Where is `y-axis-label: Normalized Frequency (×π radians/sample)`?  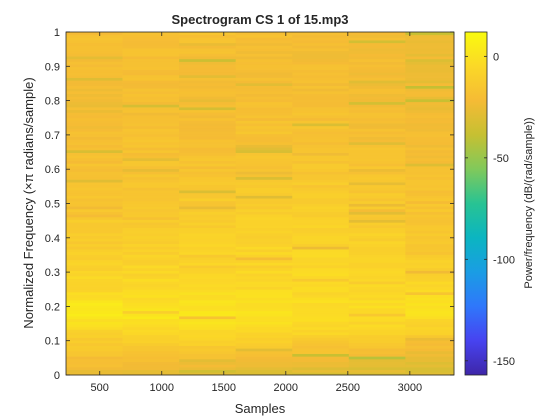 y-axis-label: Normalized Frequency (×π radians/sample) is located at coordinates (28, 202).